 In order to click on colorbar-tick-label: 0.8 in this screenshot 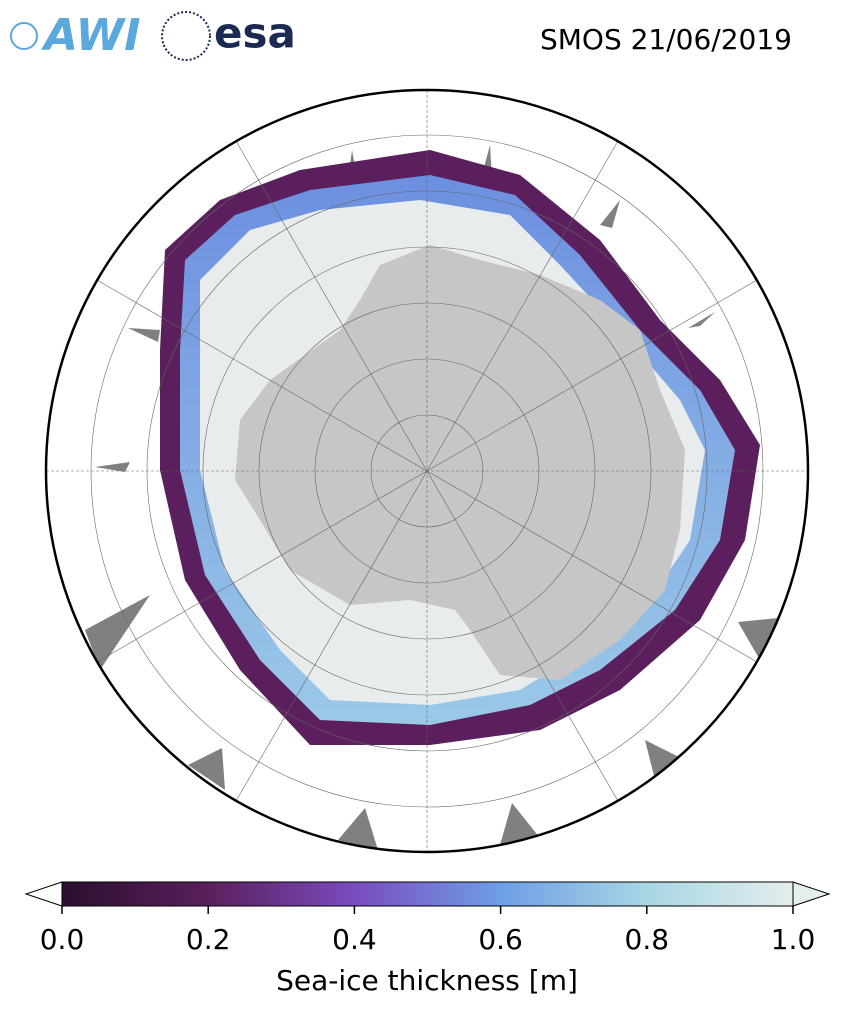, I will do `click(647, 939)`.